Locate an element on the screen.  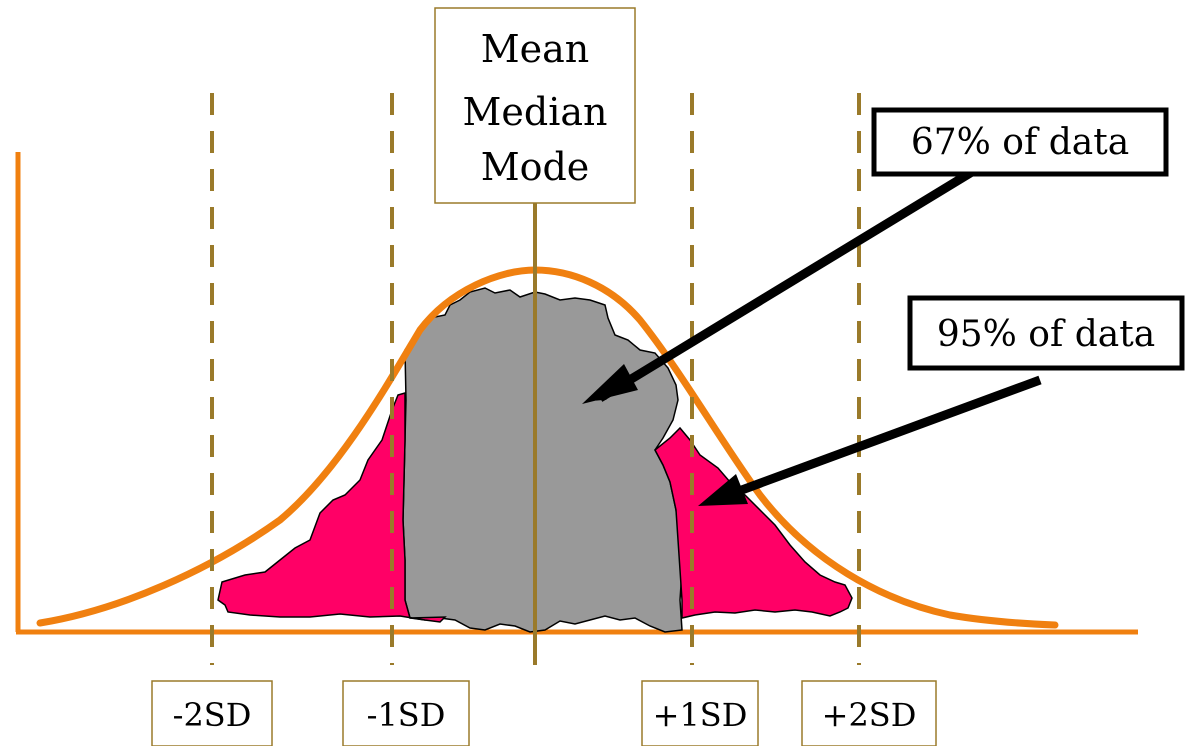
callout-67-label: 67% of data is located at coordinates (1020, 142).